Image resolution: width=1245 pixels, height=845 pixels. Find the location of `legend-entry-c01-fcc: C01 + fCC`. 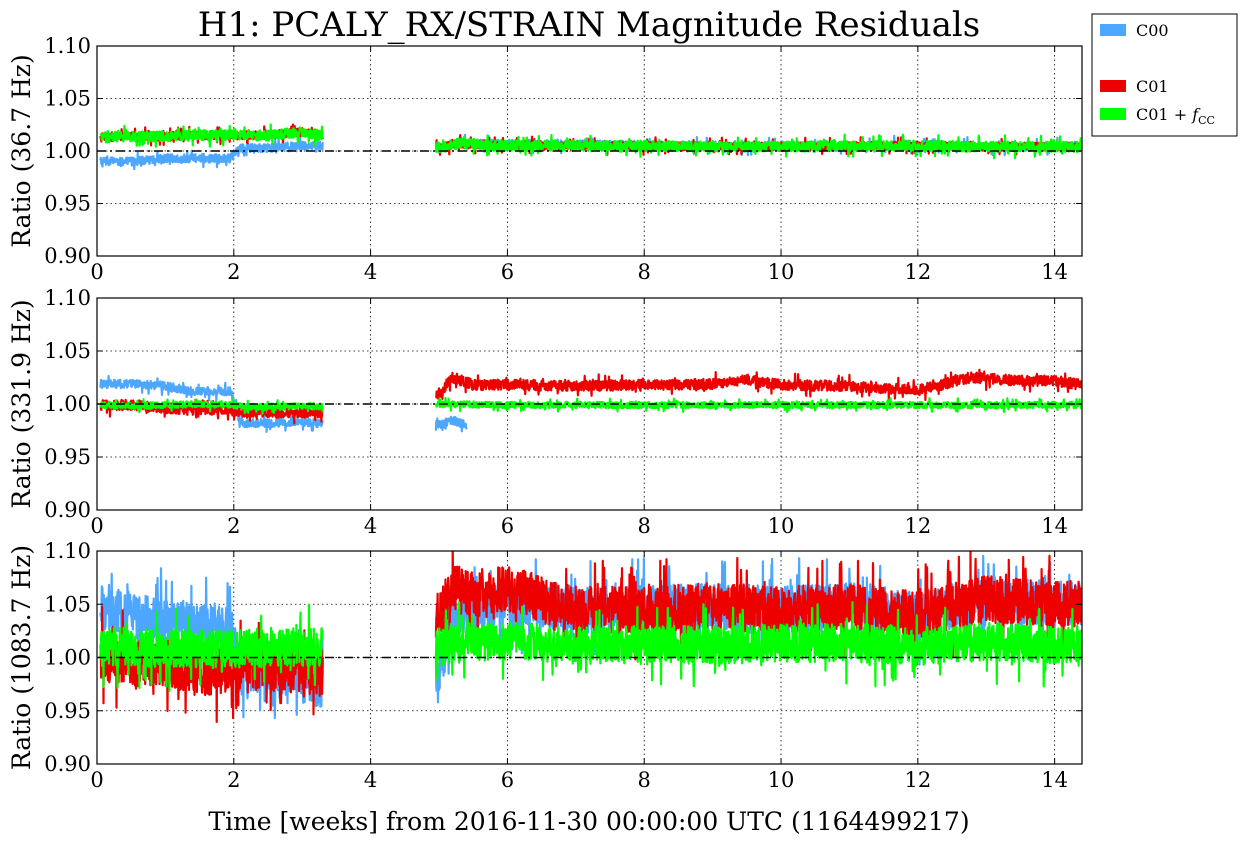

legend-entry-c01-fcc: C01 + fCC is located at coordinates (1157, 116).